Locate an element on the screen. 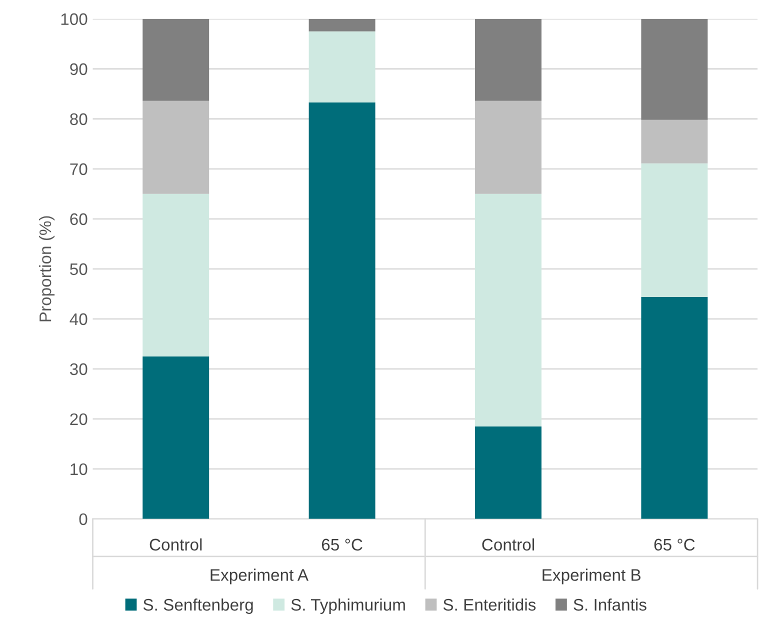  legend-label: S. Typhimurium is located at coordinates (348, 606).